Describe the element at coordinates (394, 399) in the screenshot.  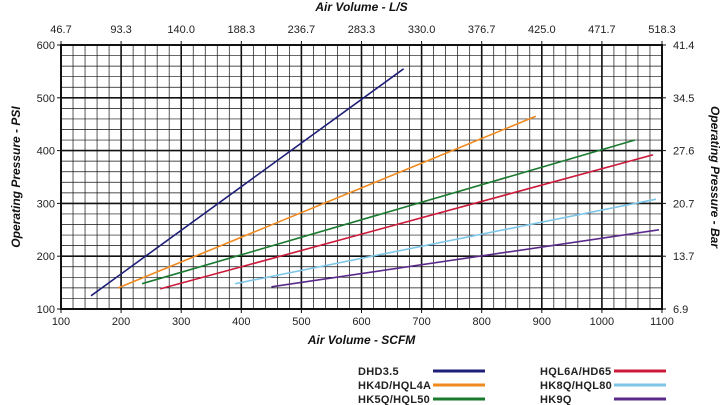
I see `legend-label: HK5Q/HQL50` at that location.